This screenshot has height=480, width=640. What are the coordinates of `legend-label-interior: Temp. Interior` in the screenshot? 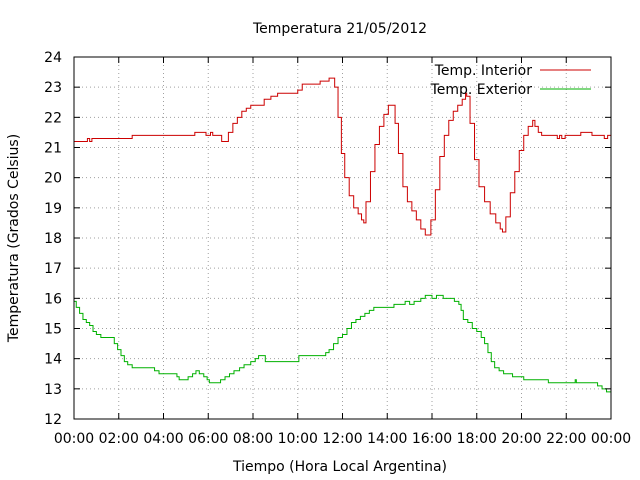 It's located at (483, 71).